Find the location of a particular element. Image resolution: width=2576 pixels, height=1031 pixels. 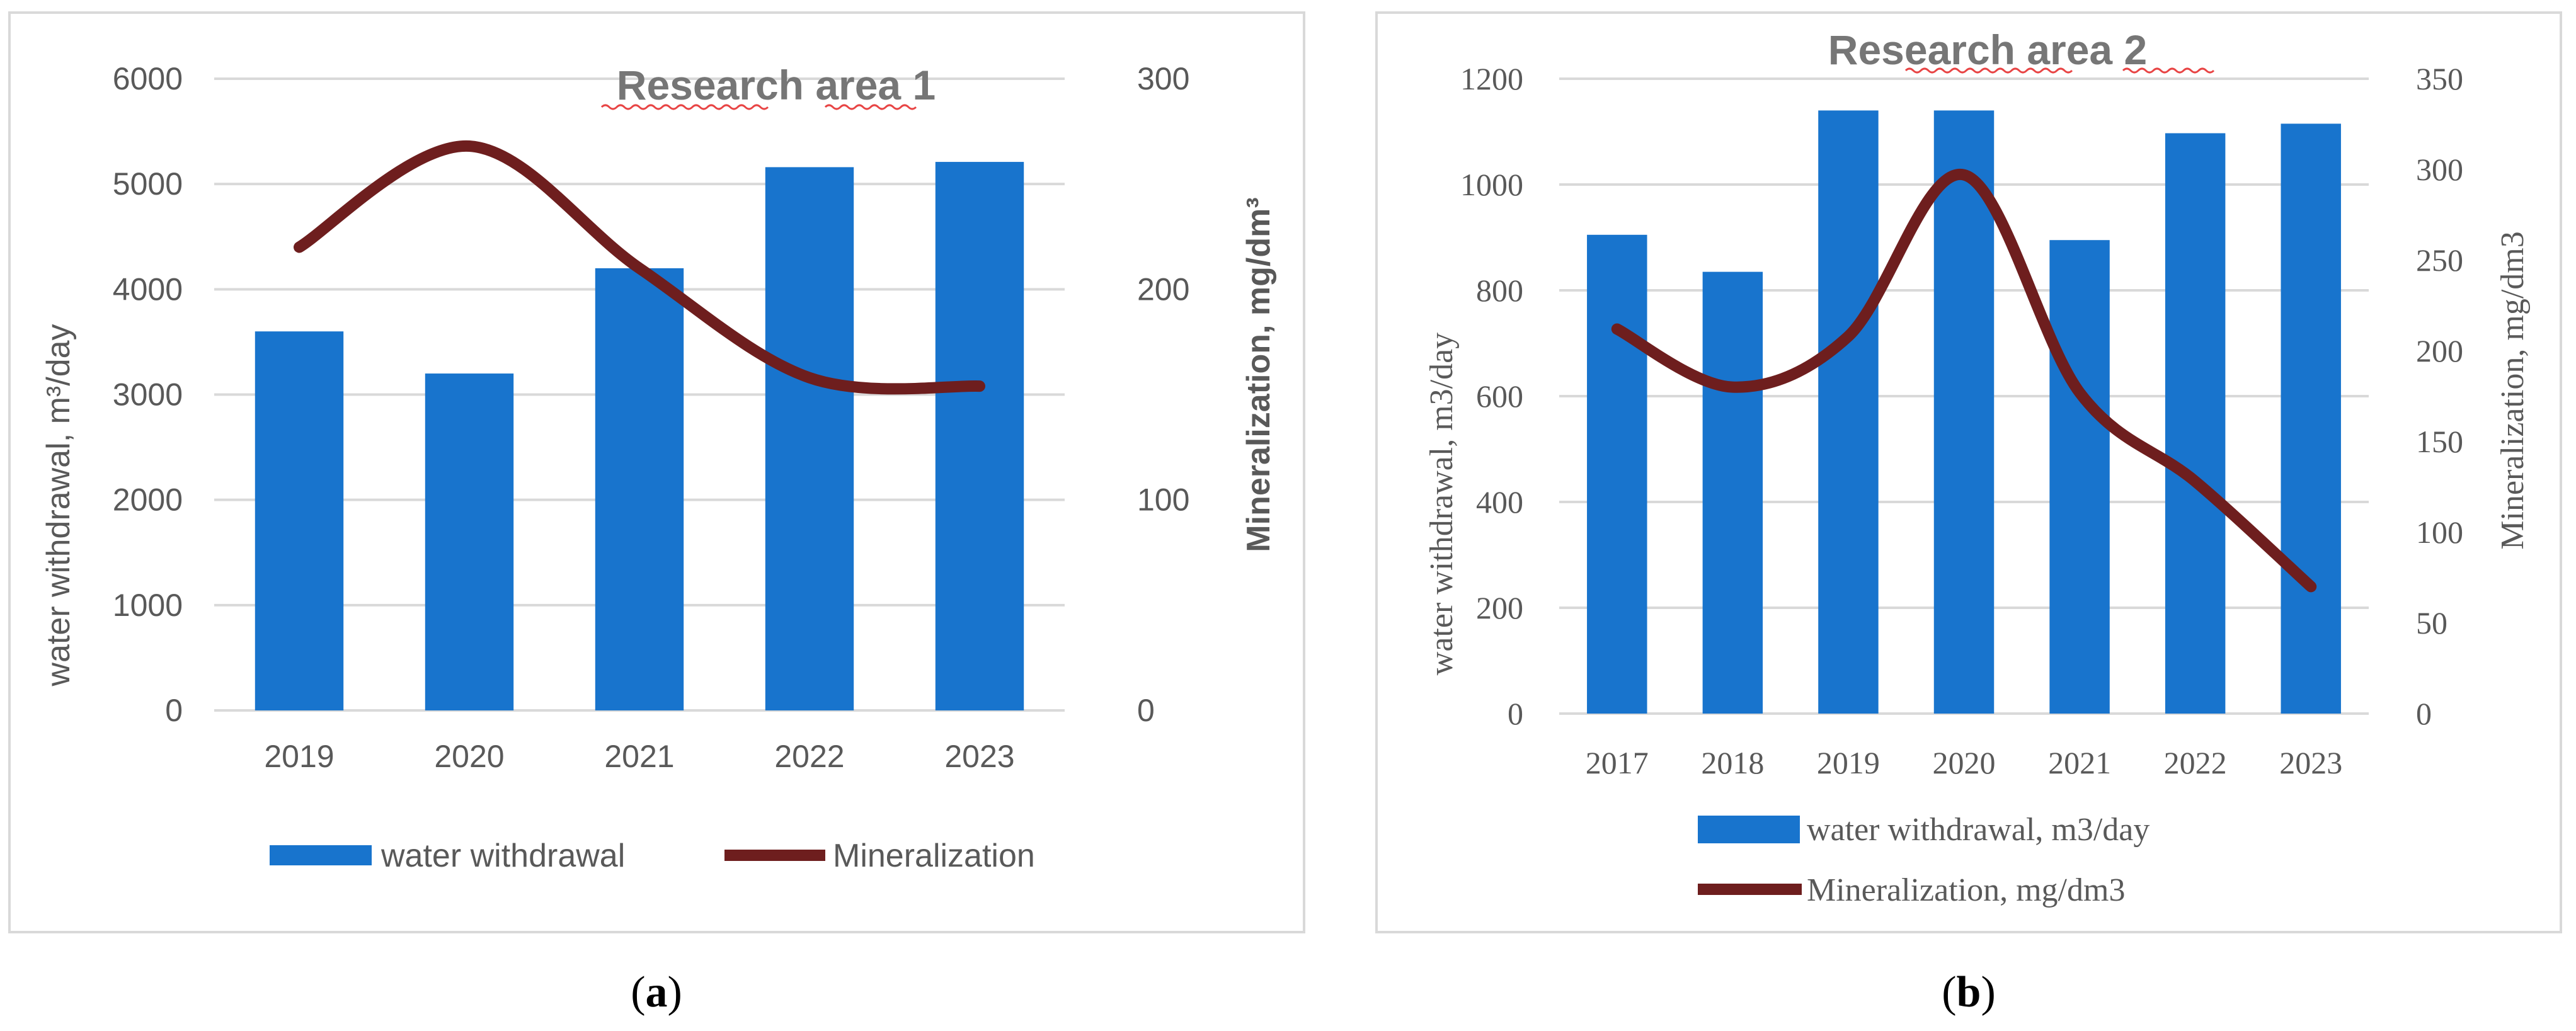

chart-a-y-tick-label: 0 is located at coordinates (174, 710).